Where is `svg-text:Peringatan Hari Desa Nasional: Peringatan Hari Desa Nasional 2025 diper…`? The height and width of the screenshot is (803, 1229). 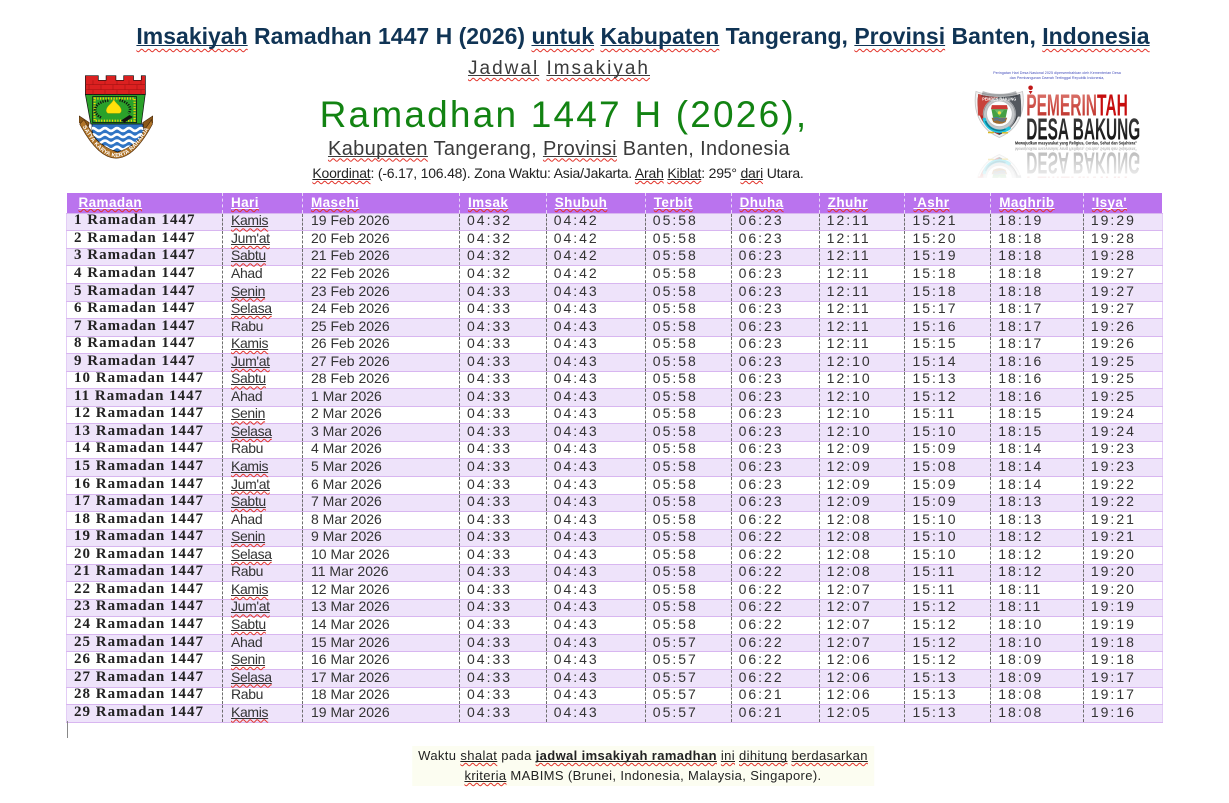 svg-text:Peringatan Hari Desa Nasional: Peringatan Hari Desa Nasional 2025 diper… is located at coordinates (1057, 73).